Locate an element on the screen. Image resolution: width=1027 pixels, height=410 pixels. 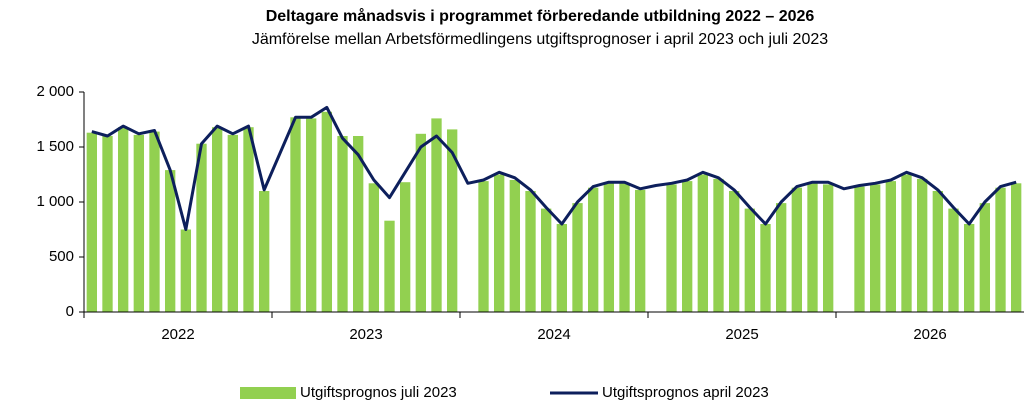
legend-label: Utgiftsprognos april 2023 is located at coordinates (685, 392).